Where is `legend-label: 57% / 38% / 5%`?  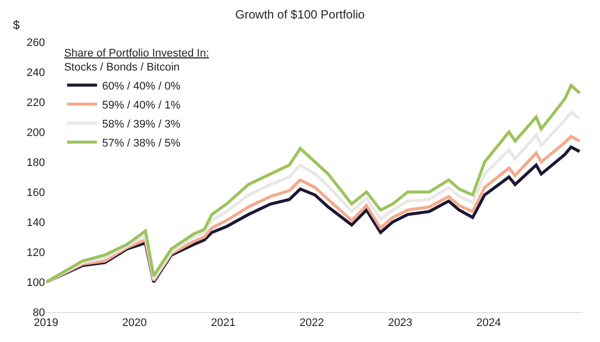 legend-label: 57% / 38% / 5% is located at coordinates (141, 143).